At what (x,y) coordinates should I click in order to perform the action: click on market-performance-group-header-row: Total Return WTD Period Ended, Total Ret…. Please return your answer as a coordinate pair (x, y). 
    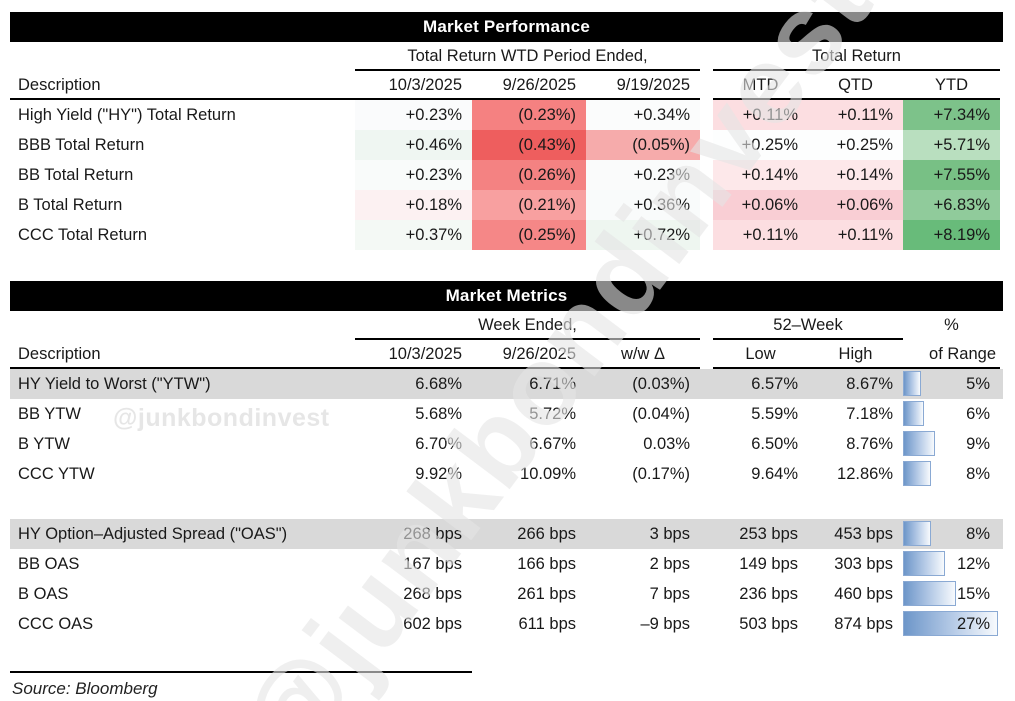
    Looking at the image, I should click on (506, 56).